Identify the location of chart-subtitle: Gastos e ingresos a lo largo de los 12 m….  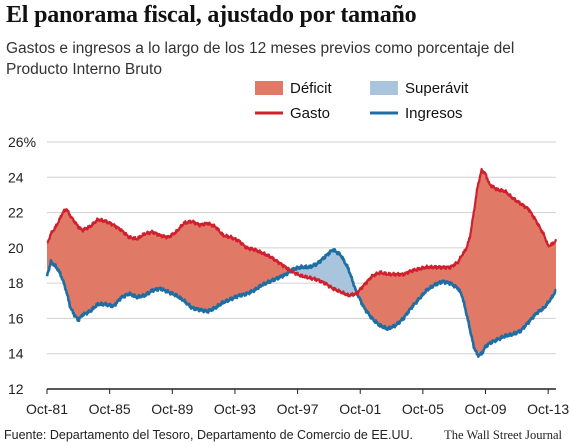
(260, 59).